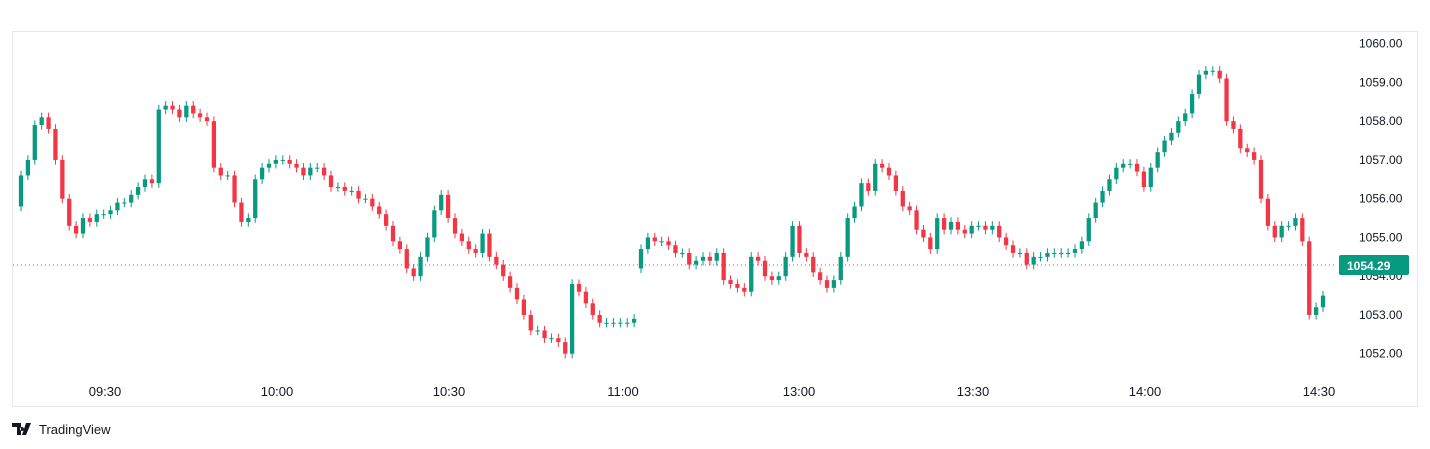  I want to click on y-tick-label: 1055.00, so click(1381, 237).